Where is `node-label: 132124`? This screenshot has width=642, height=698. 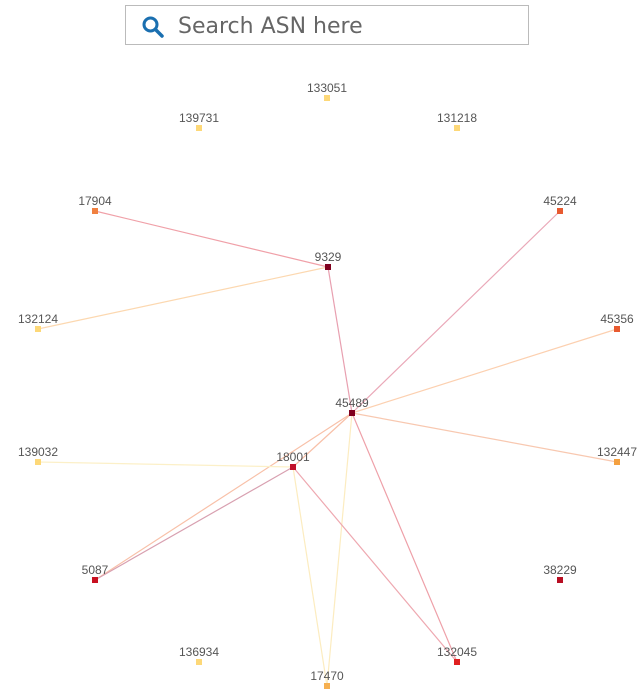 node-label: 132124 is located at coordinates (38, 319).